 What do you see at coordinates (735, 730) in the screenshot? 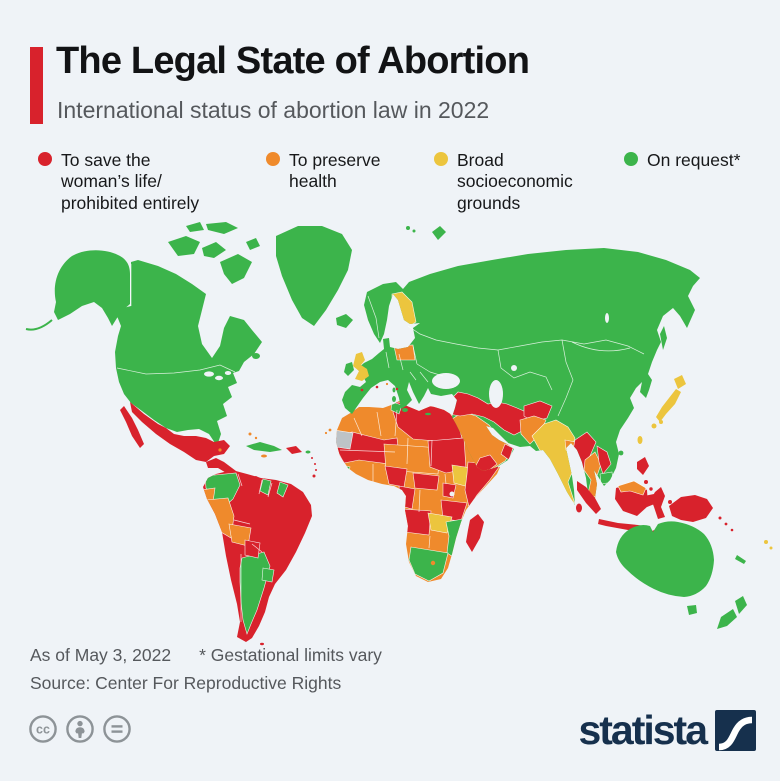
I see `statista-logo-icon` at bounding box center [735, 730].